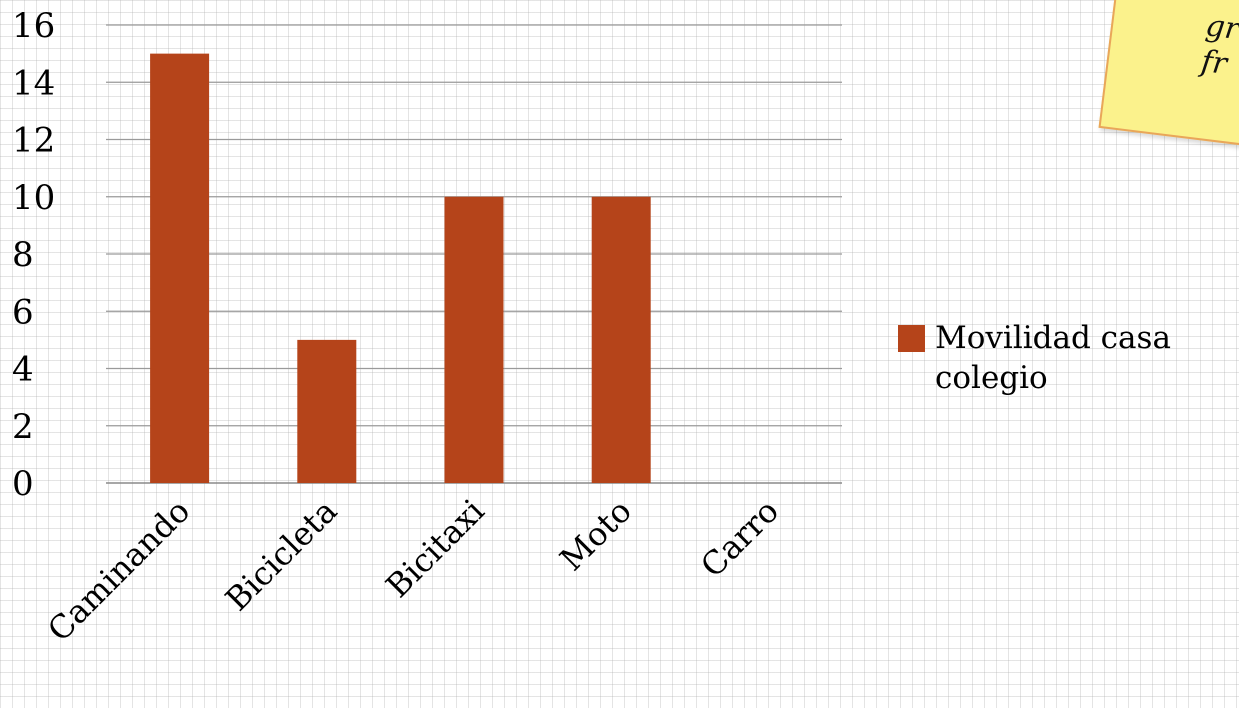 Image resolution: width=1239 pixels, height=708 pixels. I want to click on bar-moto, so click(621, 339).